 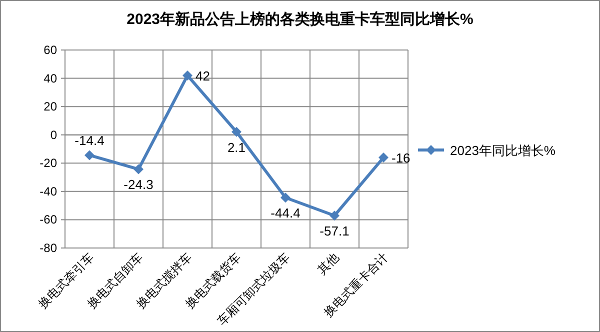 What do you see at coordinates (503, 150) in the screenshot?
I see `legend-label: 2023年同比增长%` at bounding box center [503, 150].